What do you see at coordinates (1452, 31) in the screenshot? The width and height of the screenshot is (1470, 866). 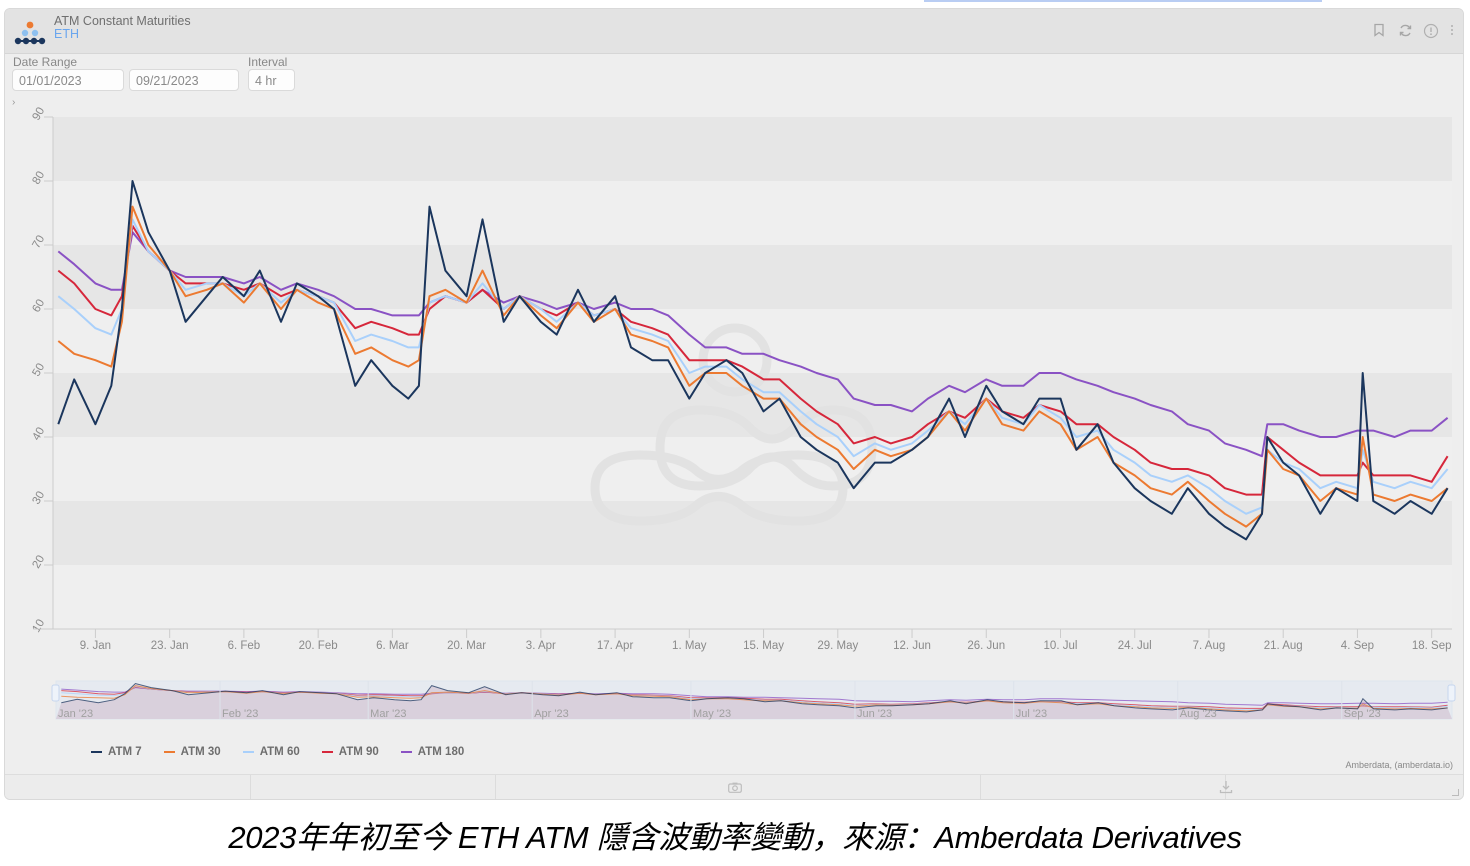 I see `more-vertical-icon` at bounding box center [1452, 31].